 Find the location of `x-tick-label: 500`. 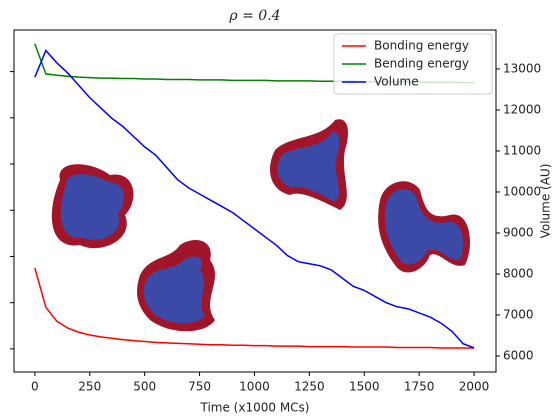

x-tick-label: 500 is located at coordinates (144, 387).